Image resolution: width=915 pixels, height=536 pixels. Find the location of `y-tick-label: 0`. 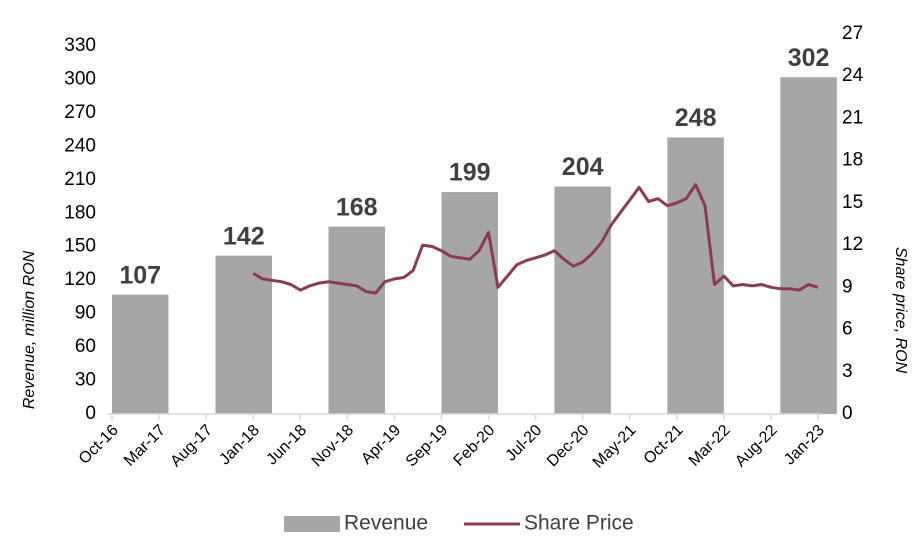

y-tick-label: 0 is located at coordinates (90, 413).